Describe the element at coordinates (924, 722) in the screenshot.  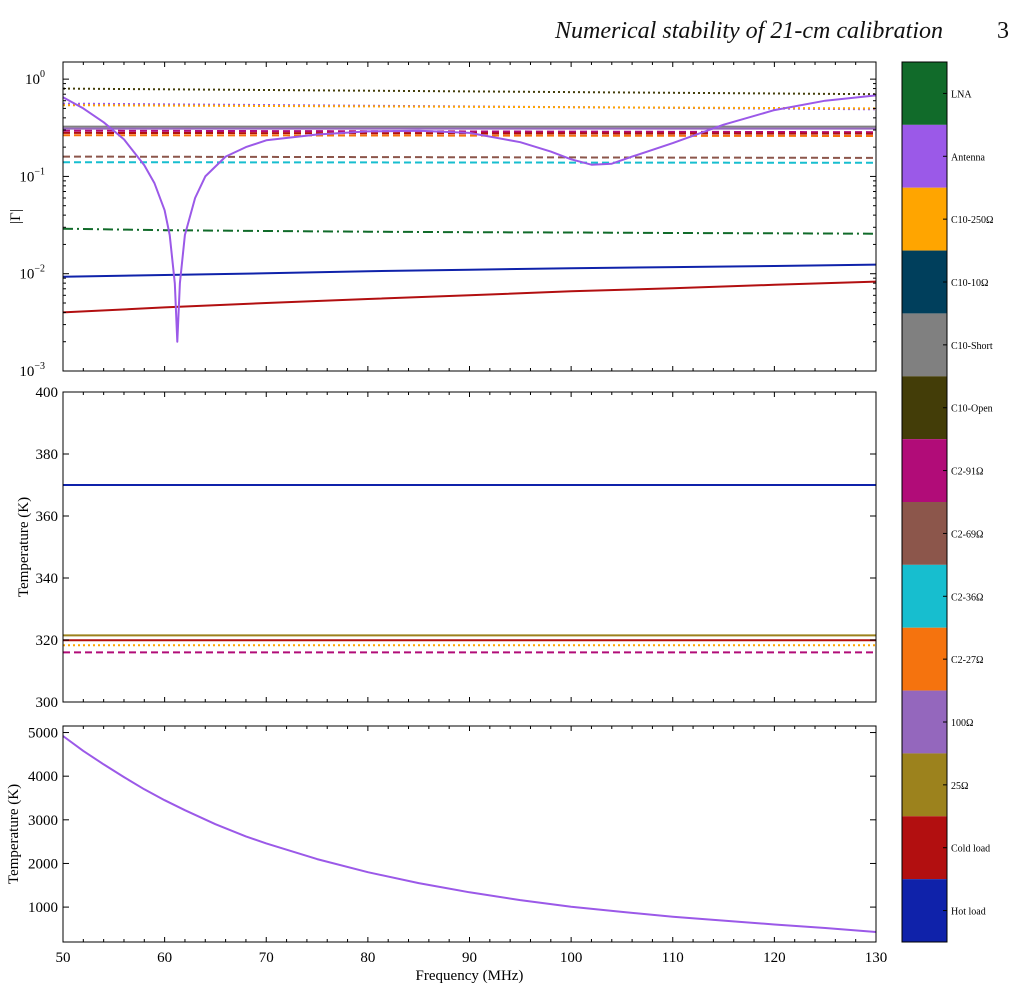
I see `colorbar-swatch-100-` at that location.